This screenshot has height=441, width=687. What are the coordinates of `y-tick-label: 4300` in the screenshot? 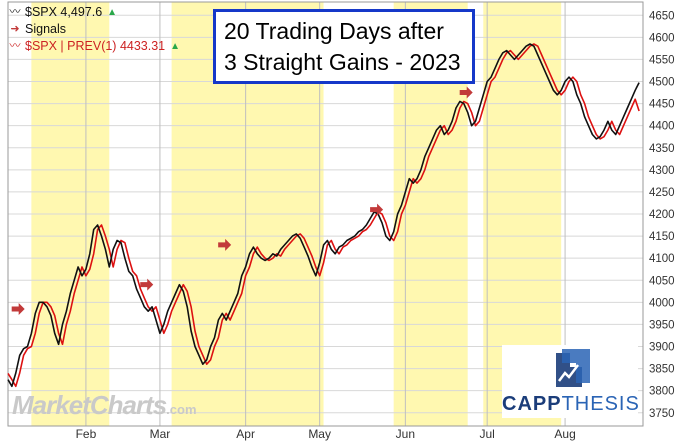 It's located at (662, 171).